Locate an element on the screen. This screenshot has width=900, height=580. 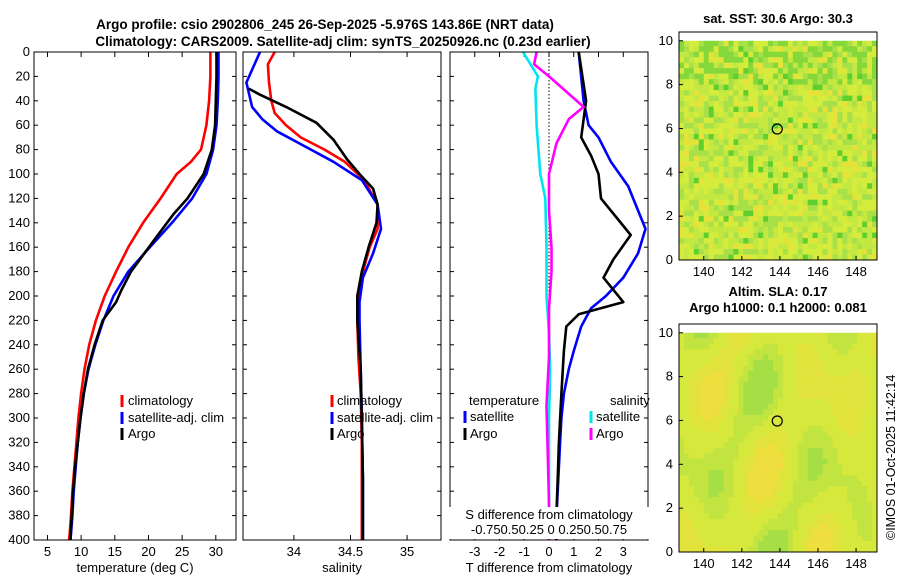
map-x-tick-label: 140 is located at coordinates (704, 563).